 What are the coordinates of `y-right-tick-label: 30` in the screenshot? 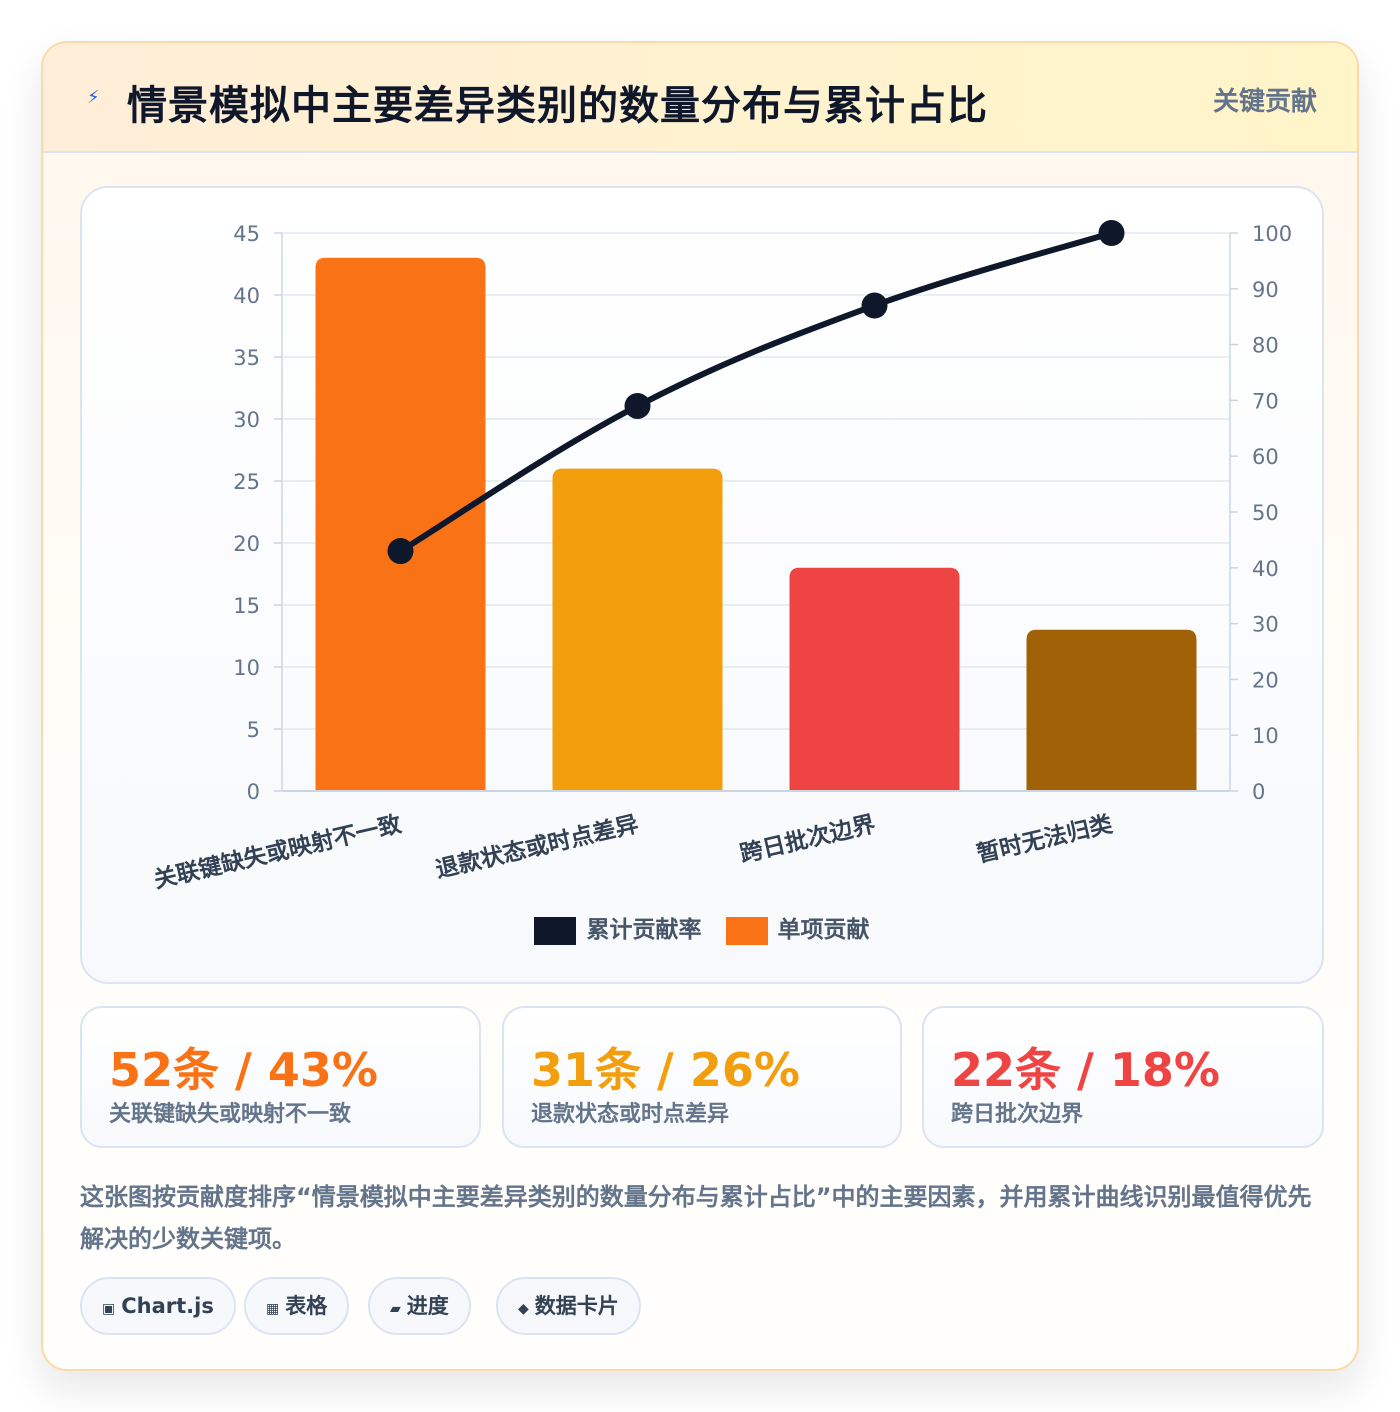 It's located at (1265, 625).